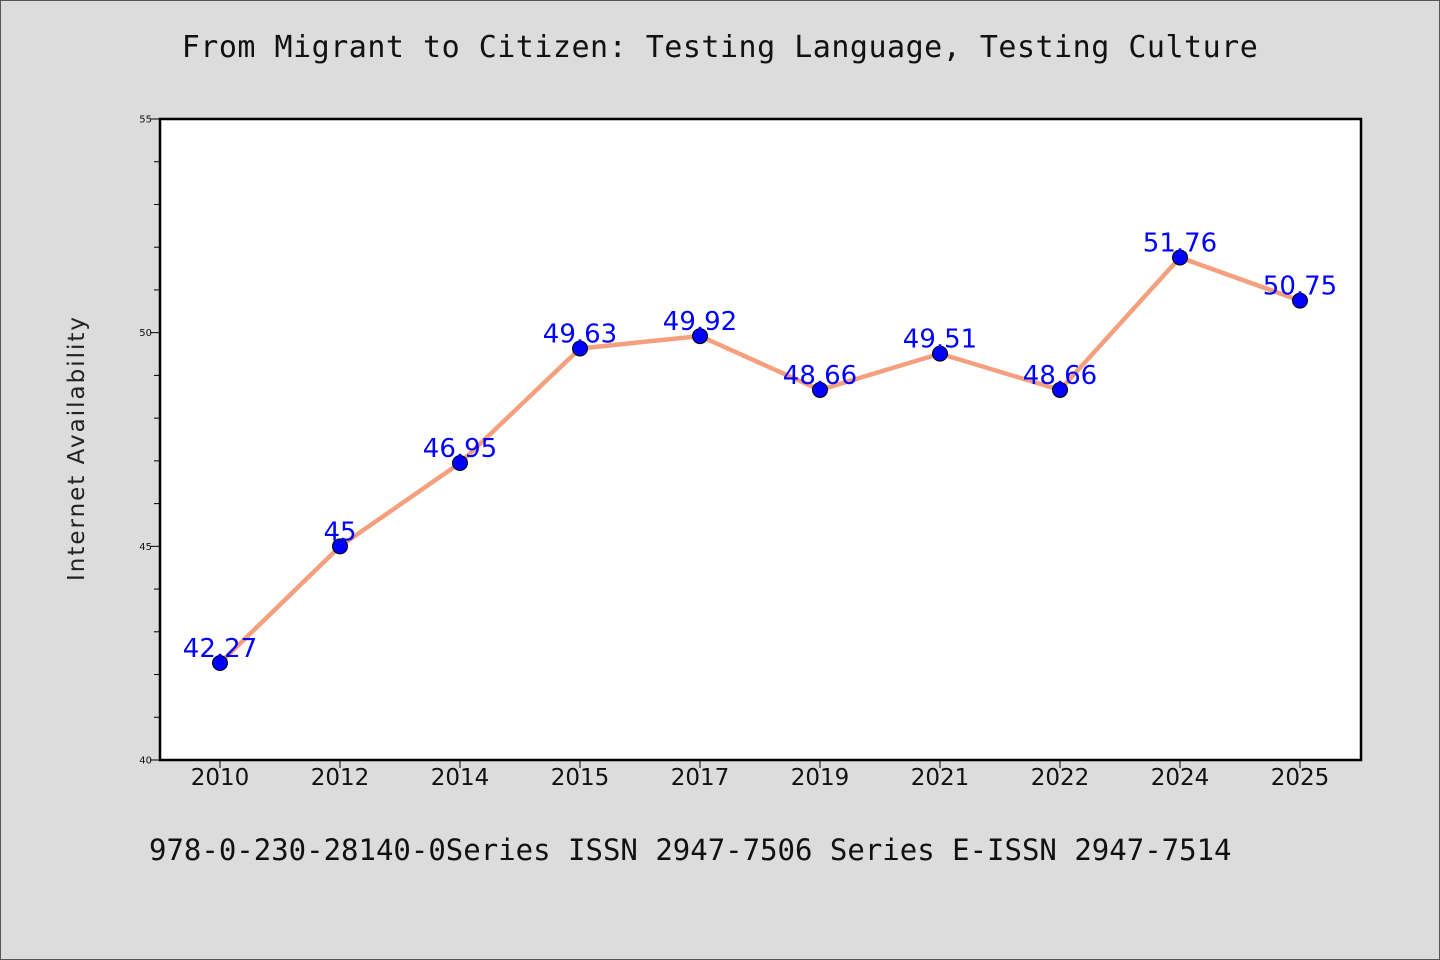  What do you see at coordinates (1060, 778) in the screenshot?
I see `x-tick-label: 2022` at bounding box center [1060, 778].